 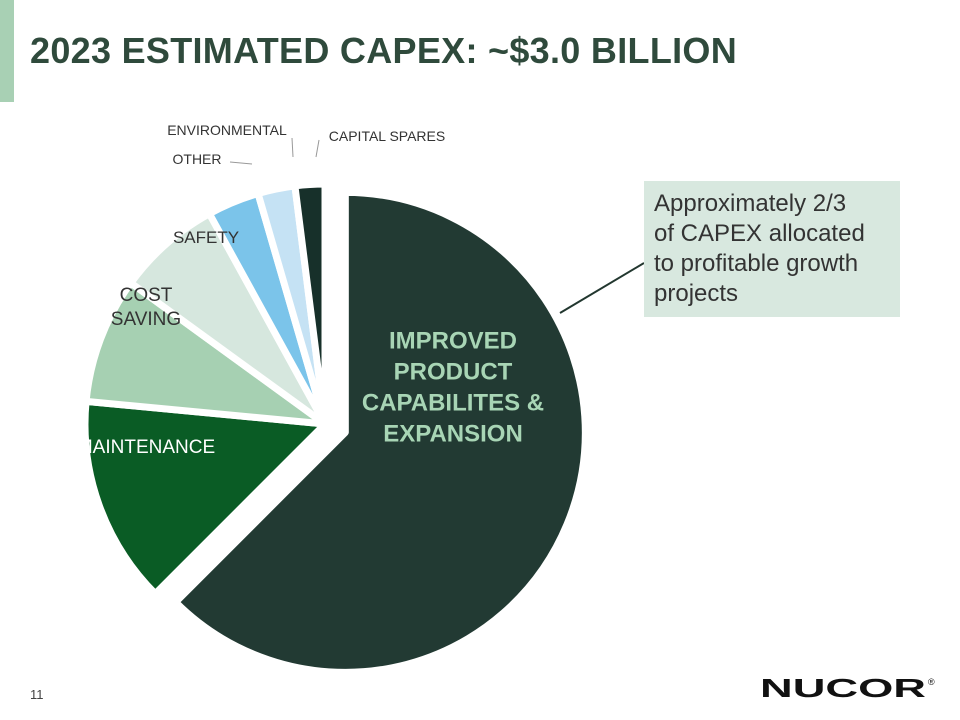 I want to click on pie-slice-capital-spares, so click(x=310, y=304).